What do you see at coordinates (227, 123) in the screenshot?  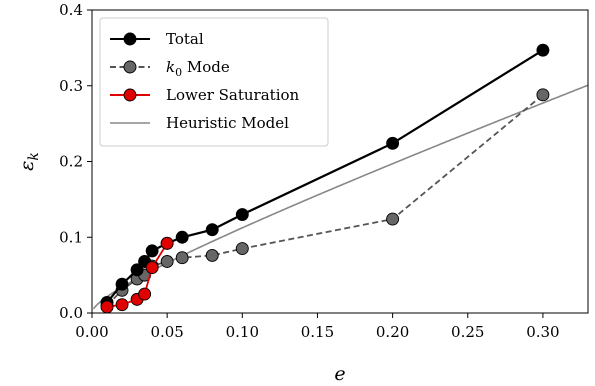 I see `legend-heuristic-model-label: Heuristic Model` at bounding box center [227, 123].